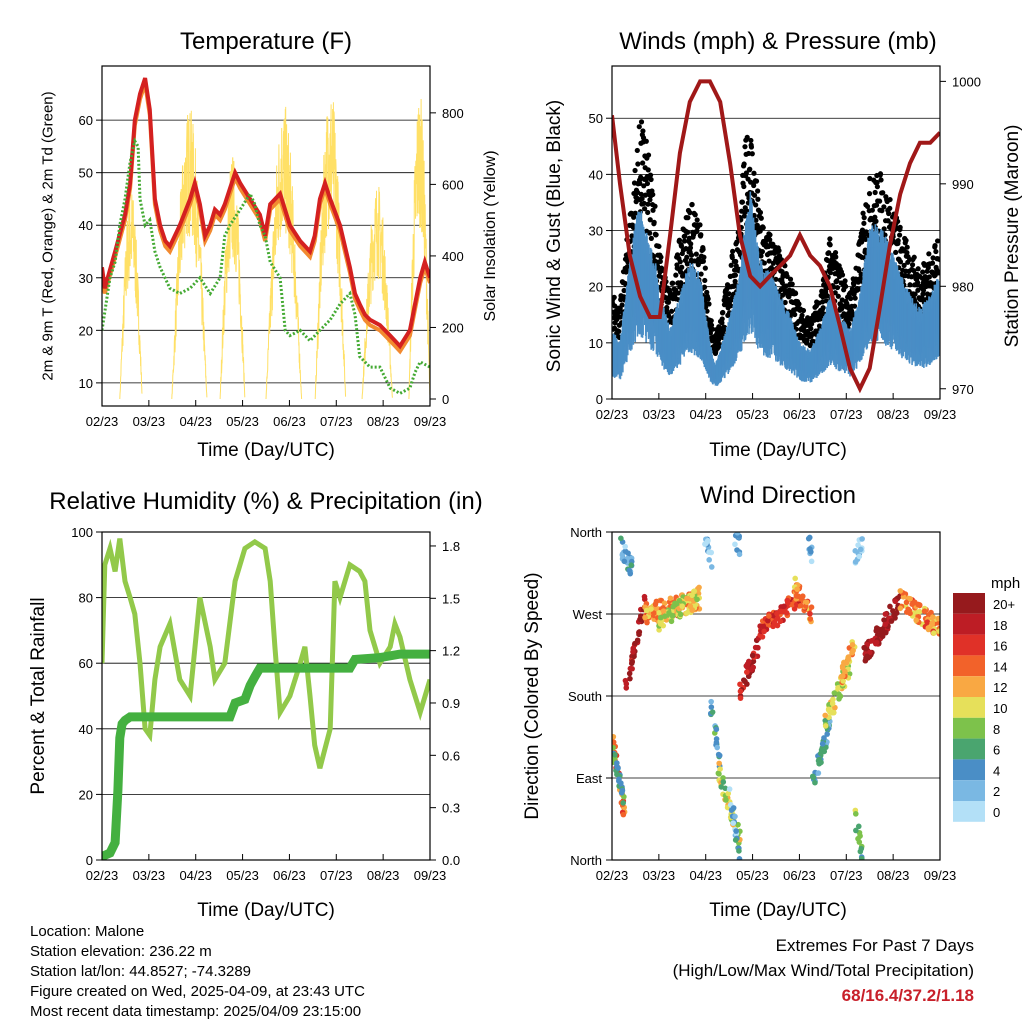  What do you see at coordinates (1006, 583) in the screenshot?
I see `legend-title: mph` at bounding box center [1006, 583].